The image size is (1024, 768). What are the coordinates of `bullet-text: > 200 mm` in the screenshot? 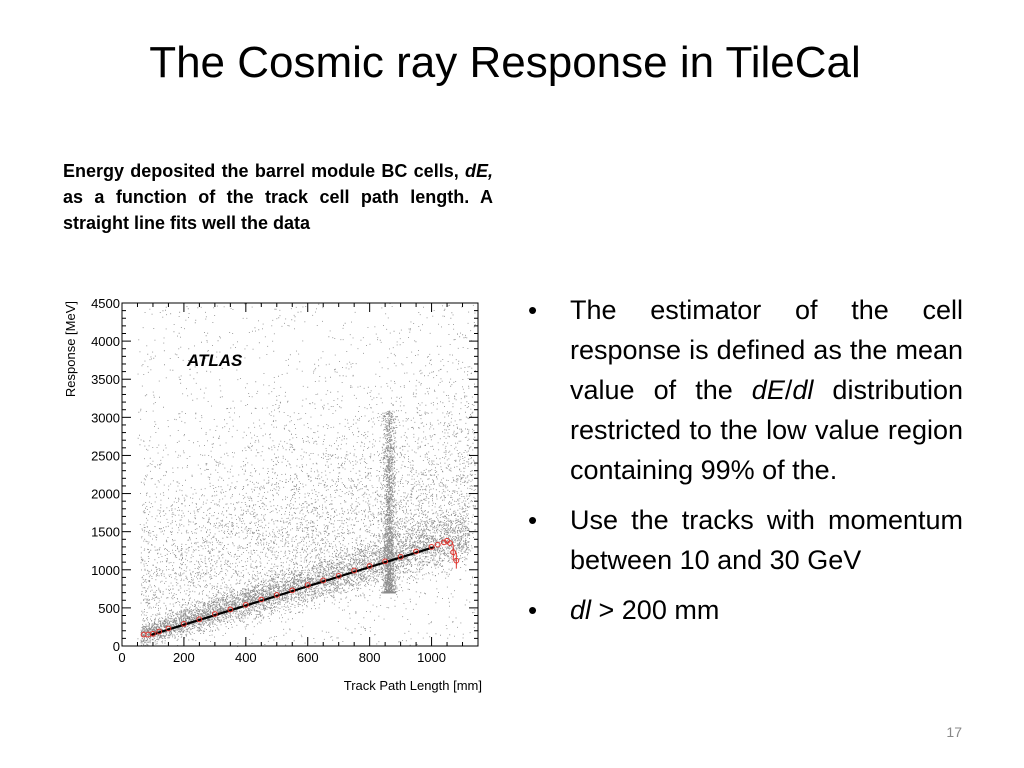 It's located at (655, 610).